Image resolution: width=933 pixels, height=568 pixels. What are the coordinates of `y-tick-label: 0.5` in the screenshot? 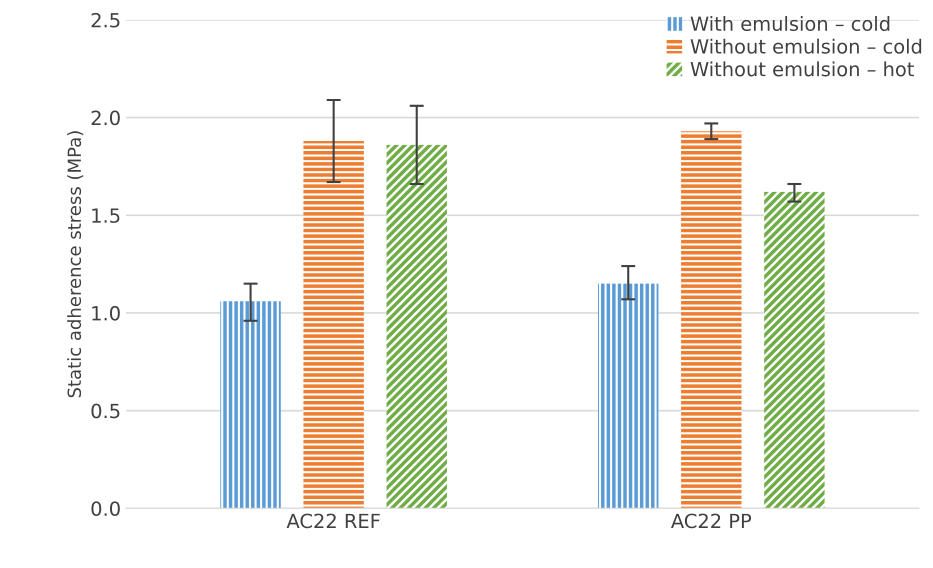 It's located at (105, 411).